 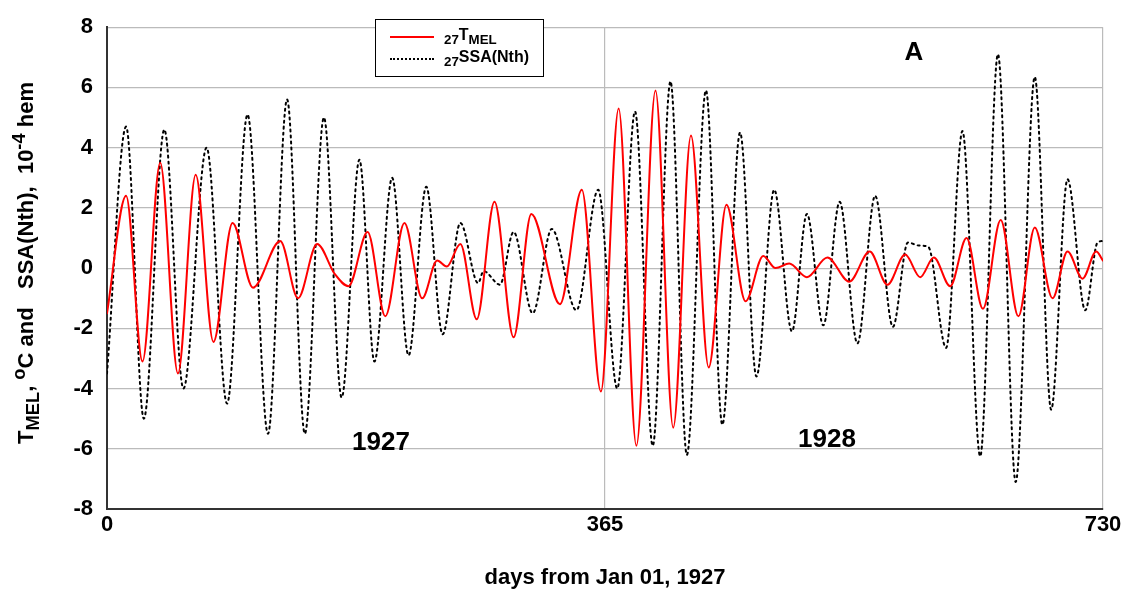 What do you see at coordinates (470, 37) in the screenshot?
I see `legend-label: $_{27}$T$_{MEL}$` at bounding box center [470, 37].